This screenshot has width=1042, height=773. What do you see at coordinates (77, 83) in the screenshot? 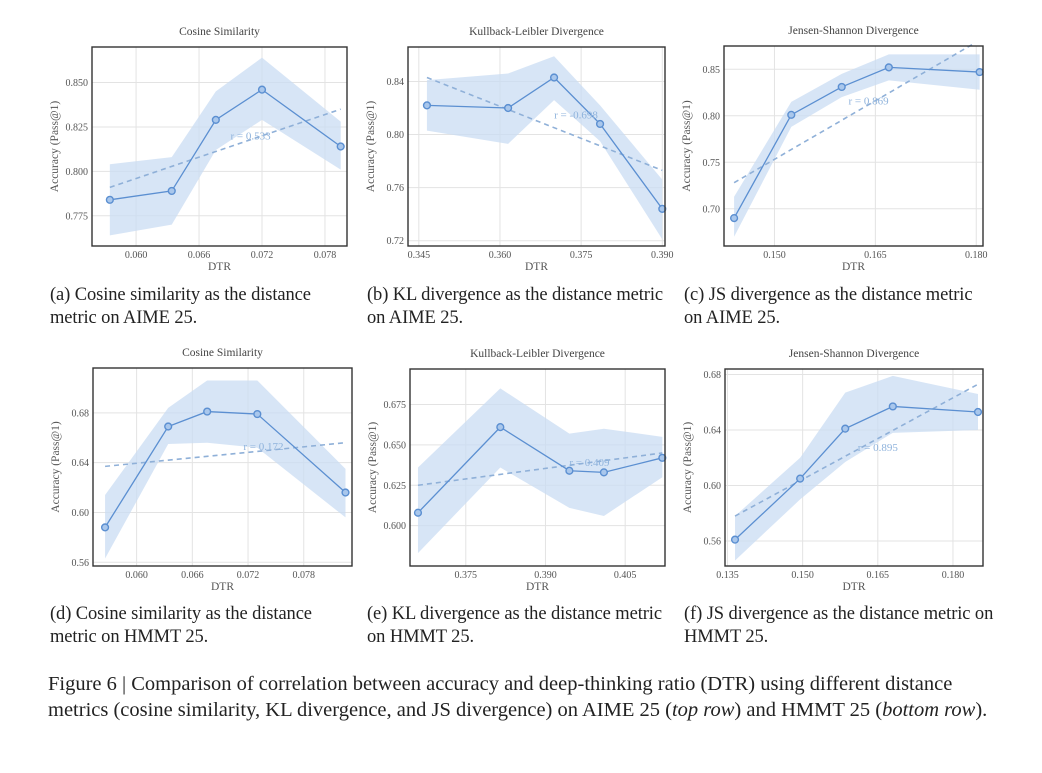
I see `y-tick-label: 0.850` at bounding box center [77, 83].